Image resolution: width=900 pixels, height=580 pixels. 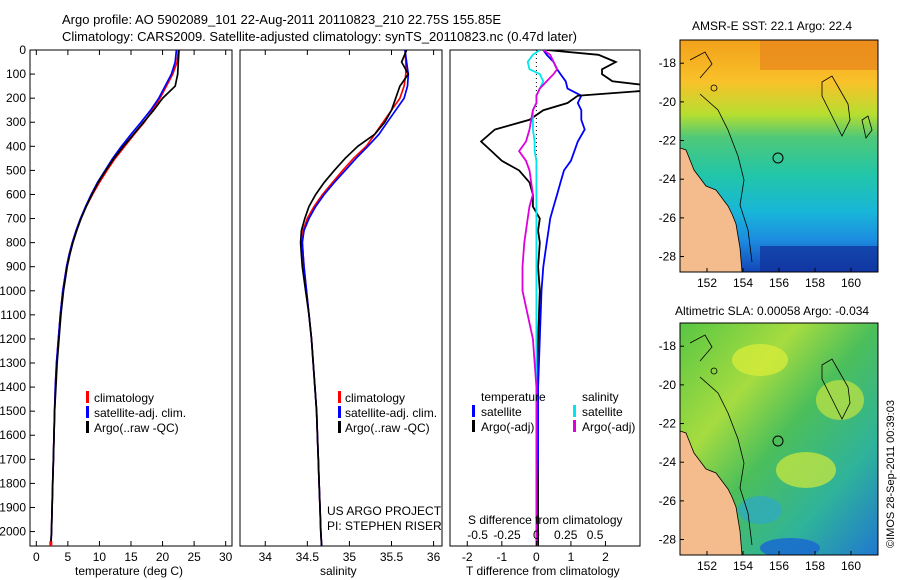 I want to click on legend-swatch-temp-argo, so click(x=473, y=426).